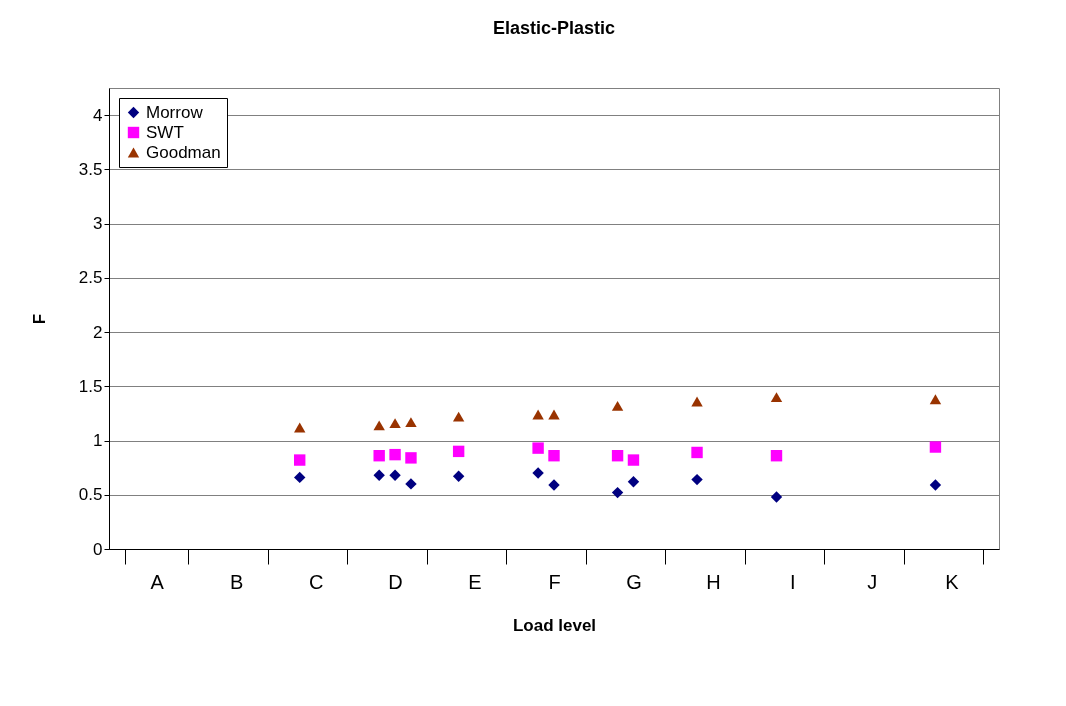 This screenshot has width=1066, height=706. Describe the element at coordinates (165, 132) in the screenshot. I see `legend-label: SWT` at that location.